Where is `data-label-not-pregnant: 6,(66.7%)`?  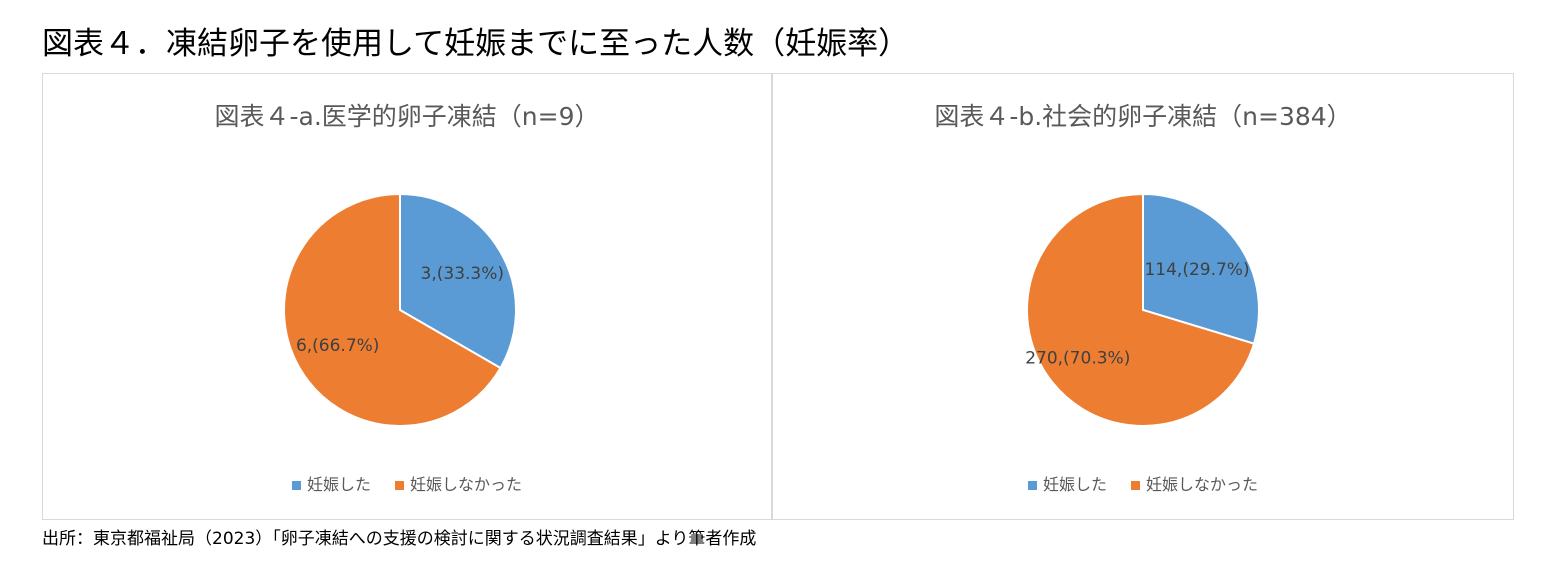 data-label-not-pregnant: 6,(66.7%) is located at coordinates (338, 346).